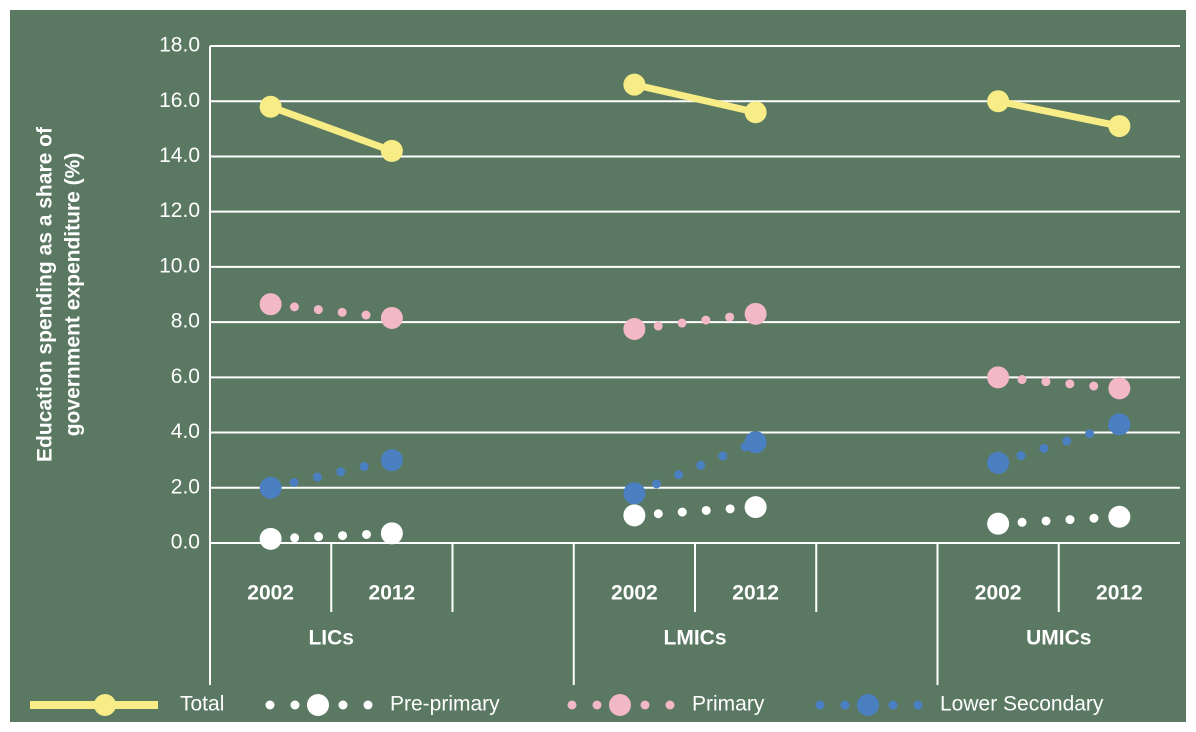 This screenshot has height=732, width=1196. Describe the element at coordinates (382, 704) in the screenshot. I see `legend-item: Pre-primary` at that location.